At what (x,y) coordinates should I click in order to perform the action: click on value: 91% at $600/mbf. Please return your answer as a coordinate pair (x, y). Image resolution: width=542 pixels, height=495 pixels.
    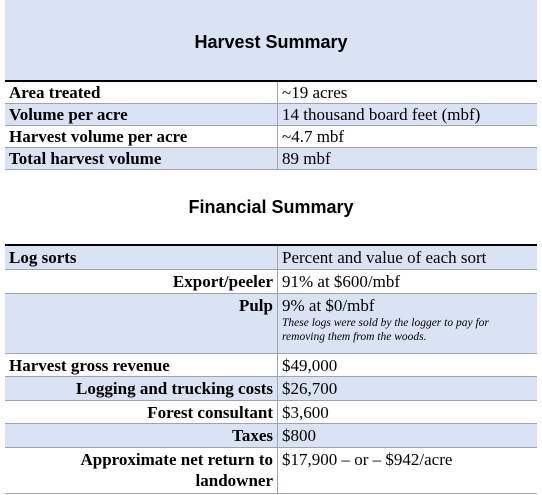
    Looking at the image, I should click on (341, 281).